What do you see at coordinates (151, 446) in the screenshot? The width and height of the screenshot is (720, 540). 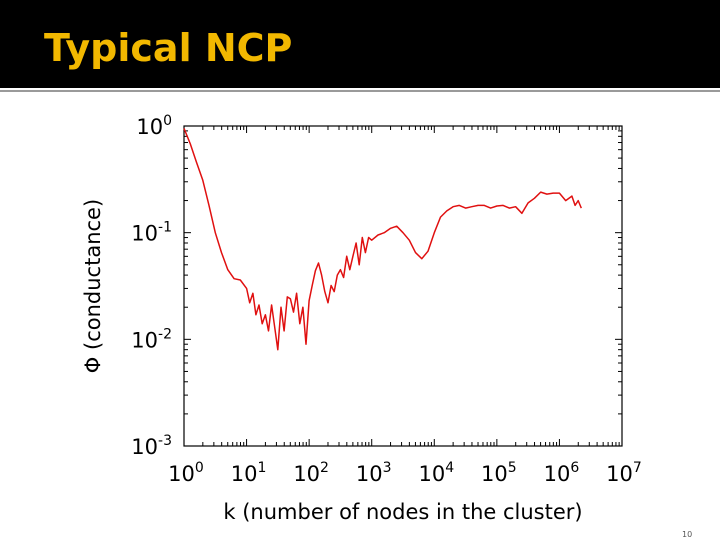 I see `y-tick-label: 10⁻³` at bounding box center [151, 446].